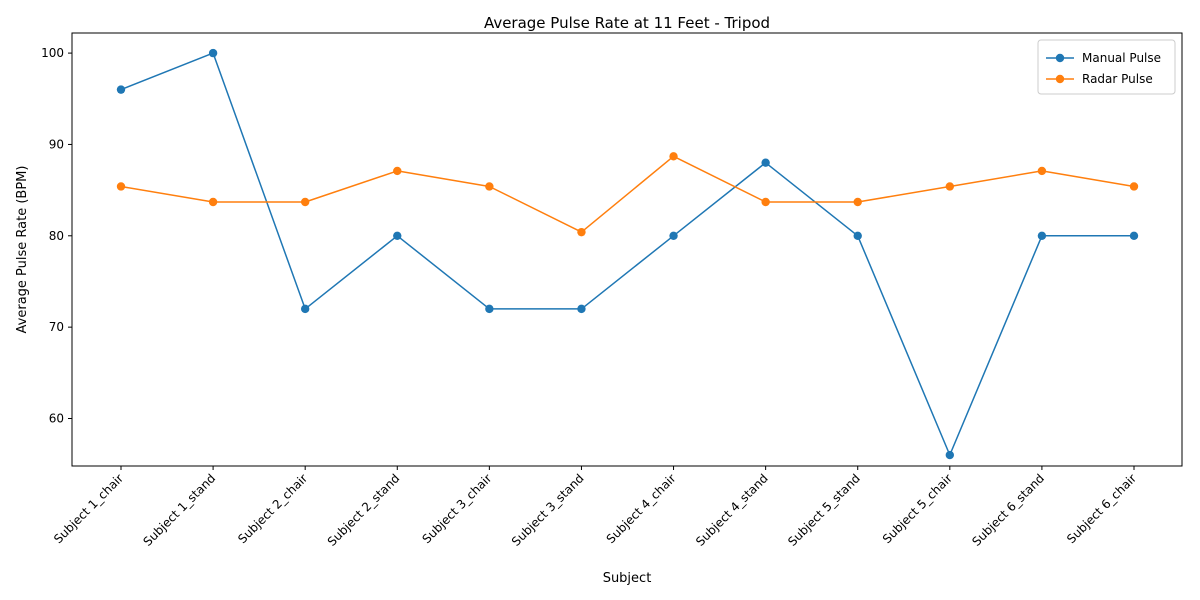 This screenshot has width=1200, height=600. I want to click on x-tick-label: Subject 5_stand, so click(824, 510).